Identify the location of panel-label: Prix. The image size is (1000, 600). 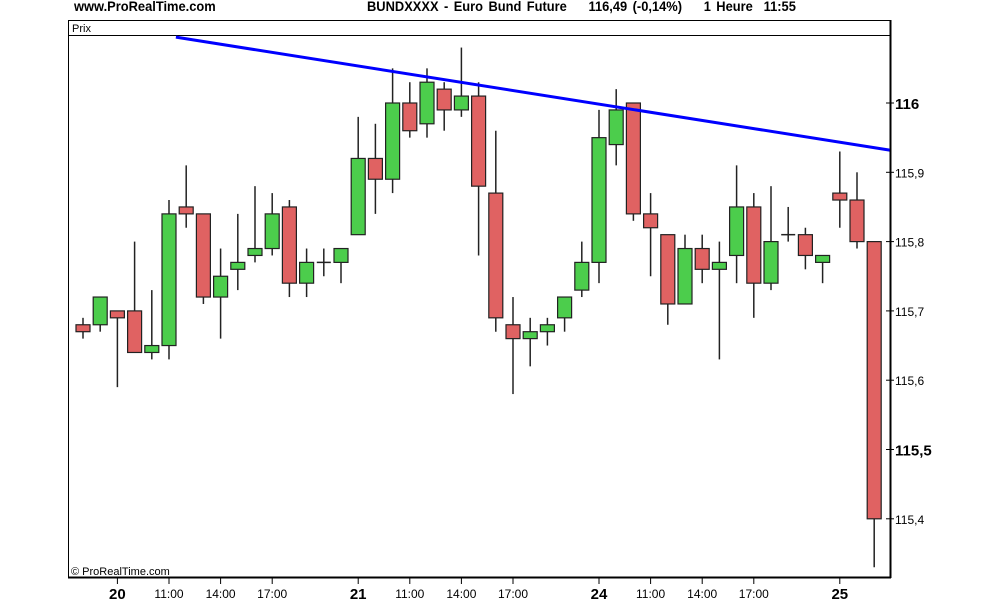
(81, 29).